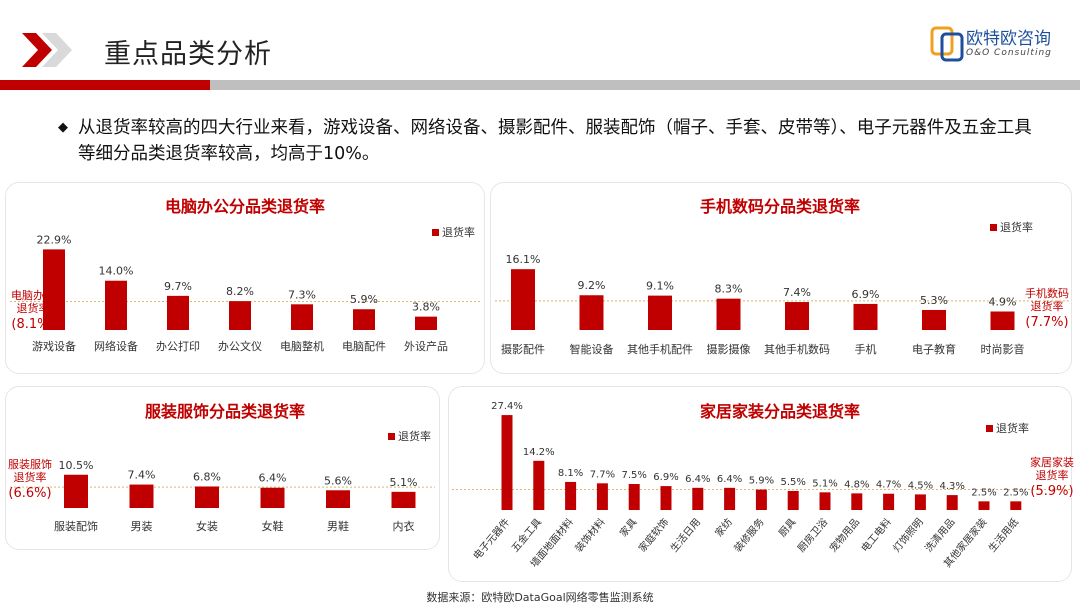 The image size is (1080, 608). What do you see at coordinates (920, 485) in the screenshot?
I see `data-label: 4.5%` at bounding box center [920, 485].